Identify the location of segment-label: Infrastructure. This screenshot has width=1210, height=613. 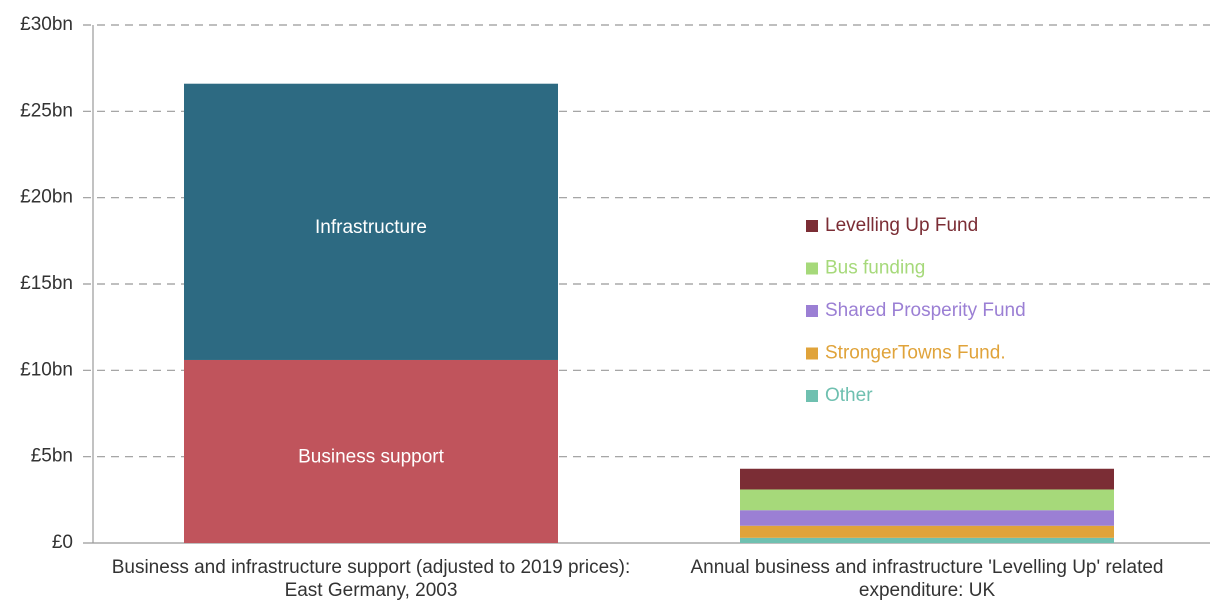
(371, 227).